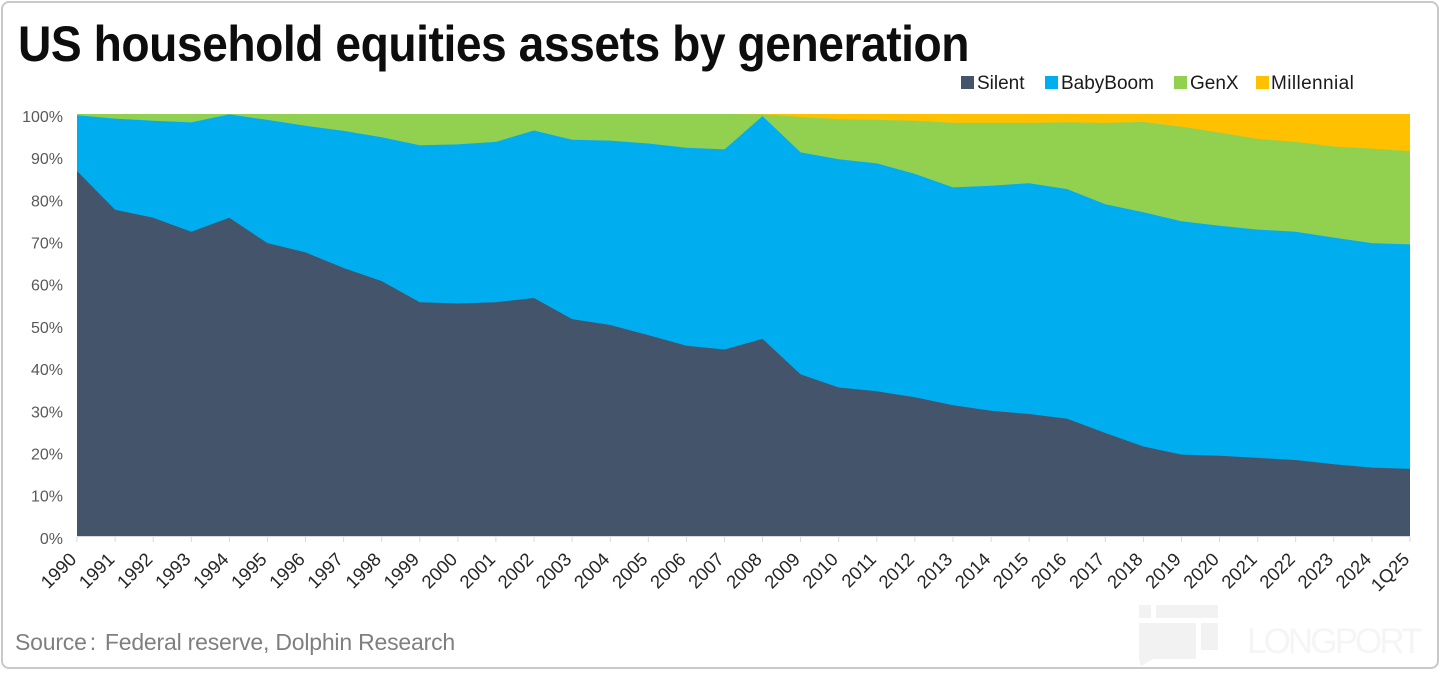 The image size is (1440, 674). What do you see at coordinates (47, 370) in the screenshot?
I see `svg-text: 40%` at bounding box center [47, 370].